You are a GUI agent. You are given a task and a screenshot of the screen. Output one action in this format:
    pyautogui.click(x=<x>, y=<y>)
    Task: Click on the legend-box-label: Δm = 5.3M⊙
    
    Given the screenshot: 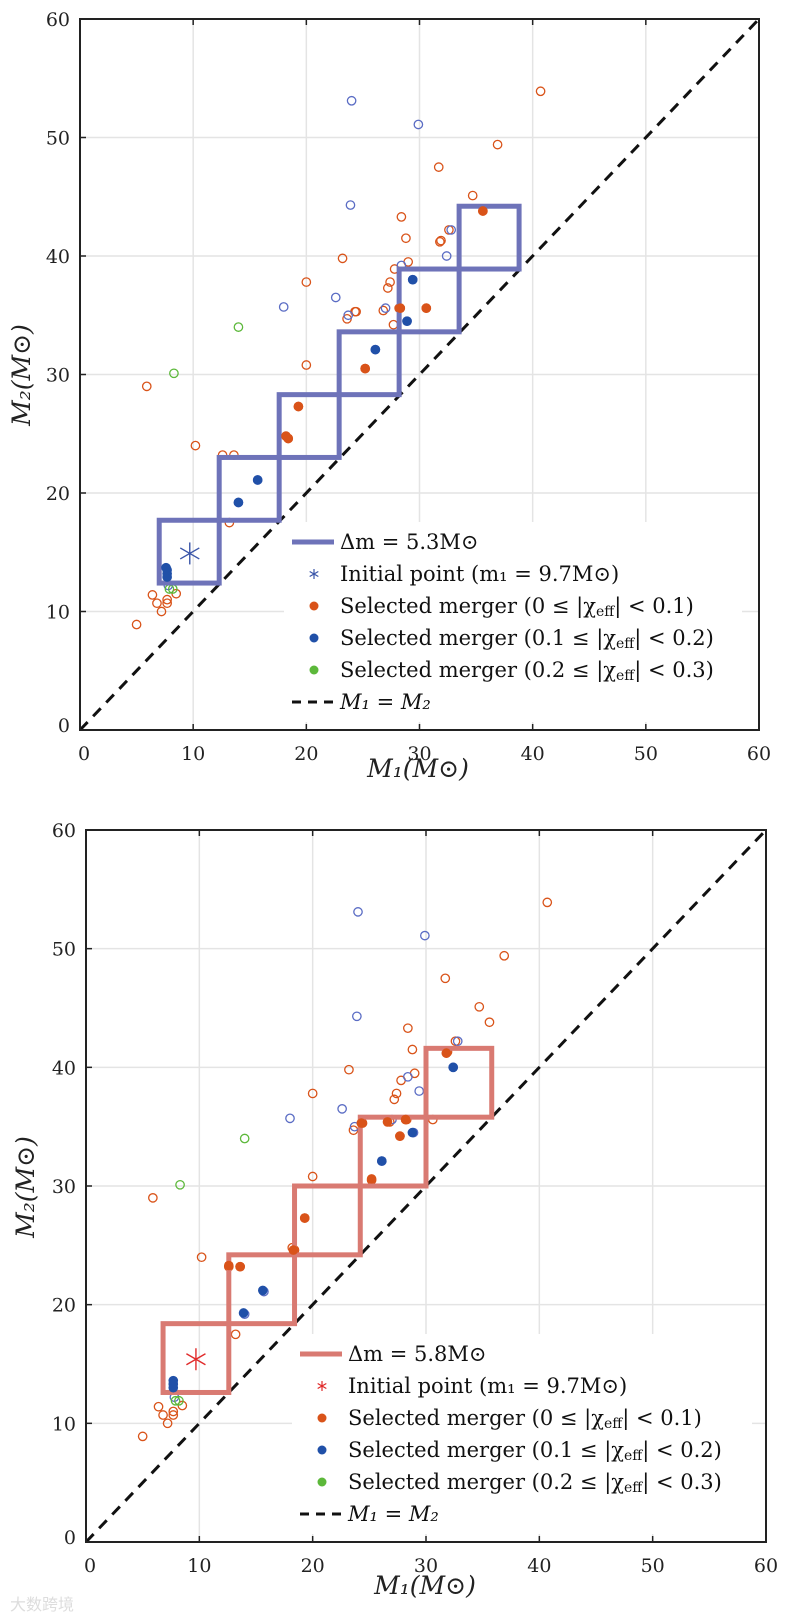 What is the action you would take?
    pyautogui.click(x=409, y=542)
    